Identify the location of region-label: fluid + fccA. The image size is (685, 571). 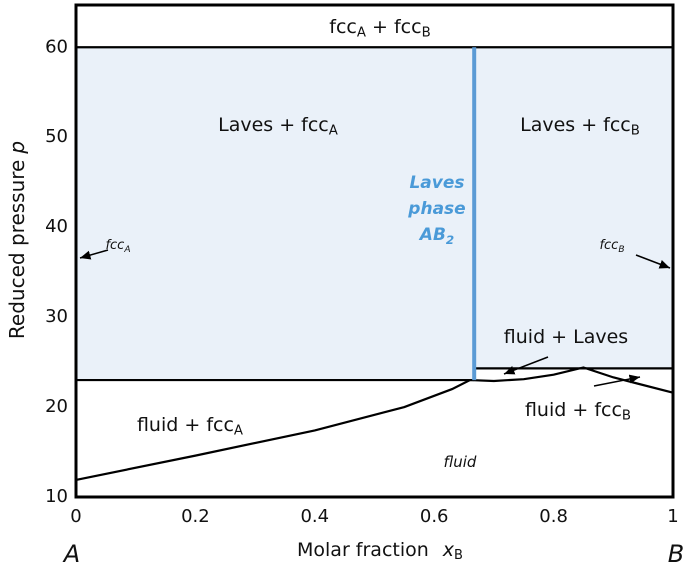
(190, 426).